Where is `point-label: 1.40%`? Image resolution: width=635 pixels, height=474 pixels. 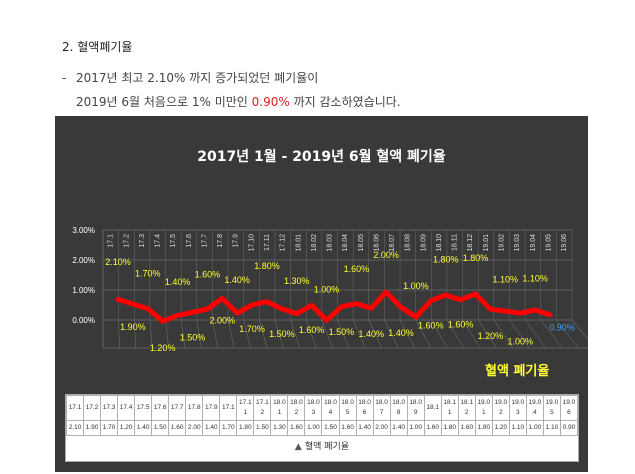 point-label: 1.40% is located at coordinates (371, 334).